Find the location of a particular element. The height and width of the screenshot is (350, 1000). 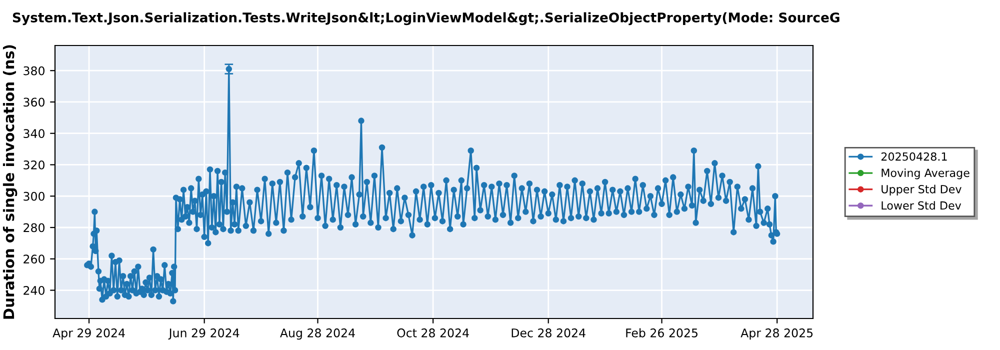

y-tick-label: 340 is located at coordinates (34, 133).